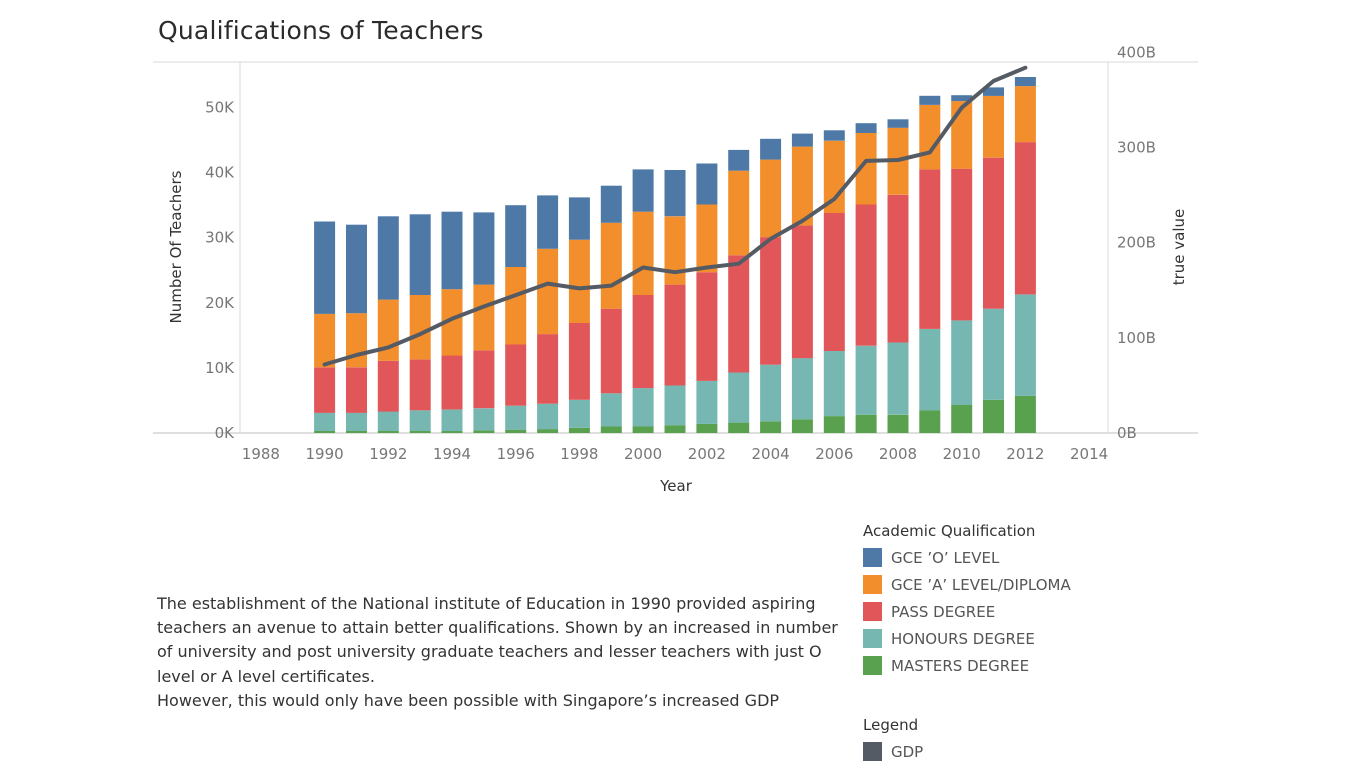  Describe the element at coordinates (967, 584) in the screenshot. I see `legend-item-gce-a-level: GCE ’A’ LEVEL/DIPLOMA` at that location.